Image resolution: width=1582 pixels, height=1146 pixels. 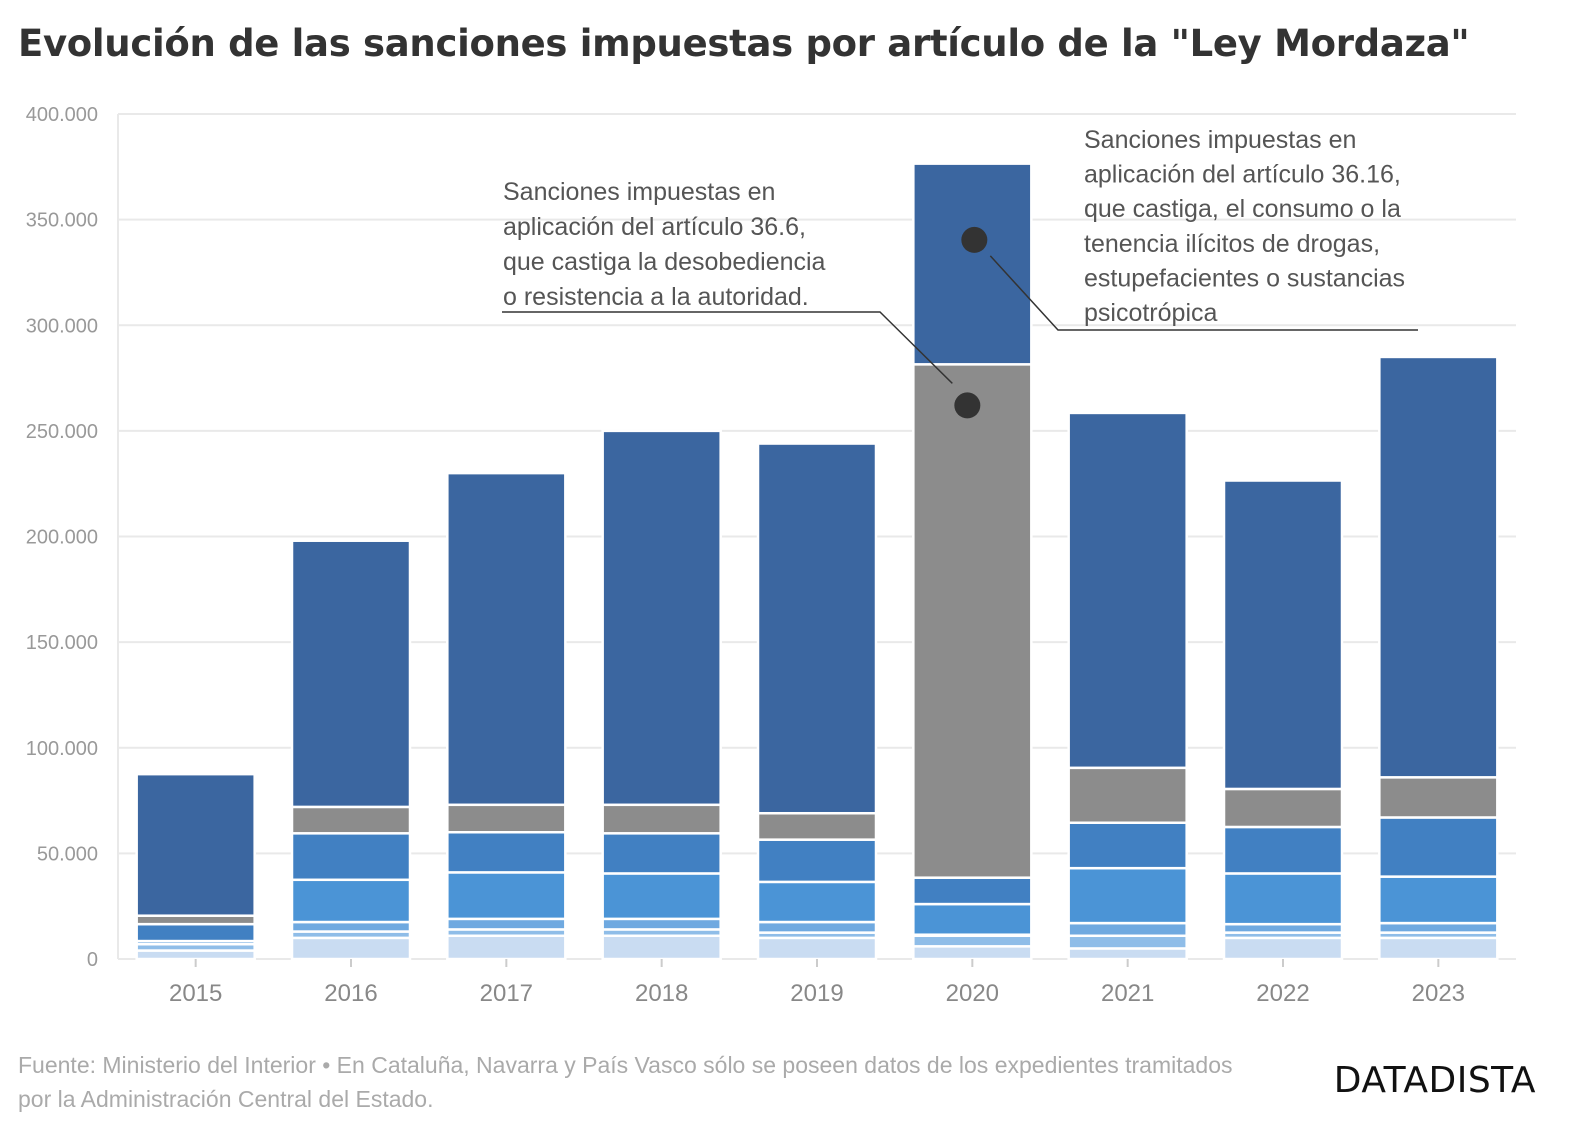 I want to click on y-tick-label: 400.000, so click(x=62, y=115).